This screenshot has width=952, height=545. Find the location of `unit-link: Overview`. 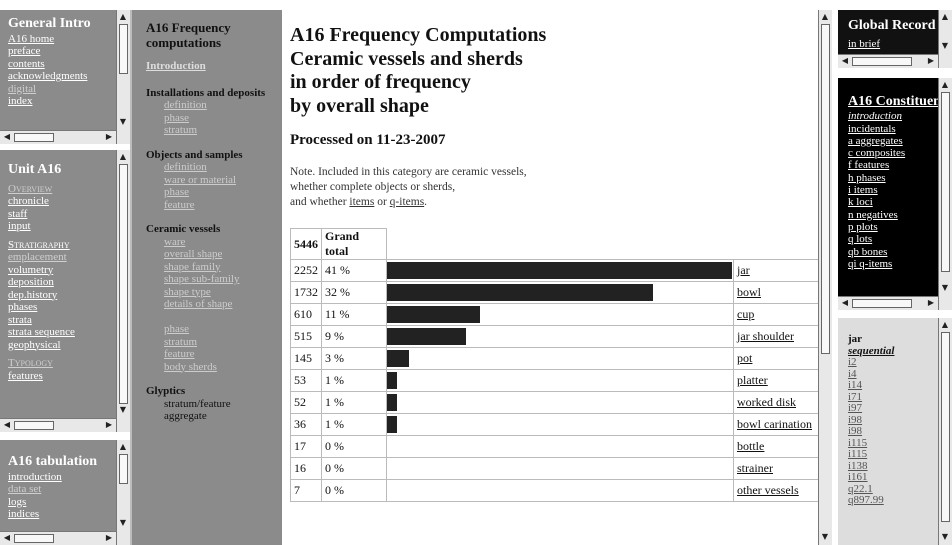

unit-link: Overview is located at coordinates (30, 188).